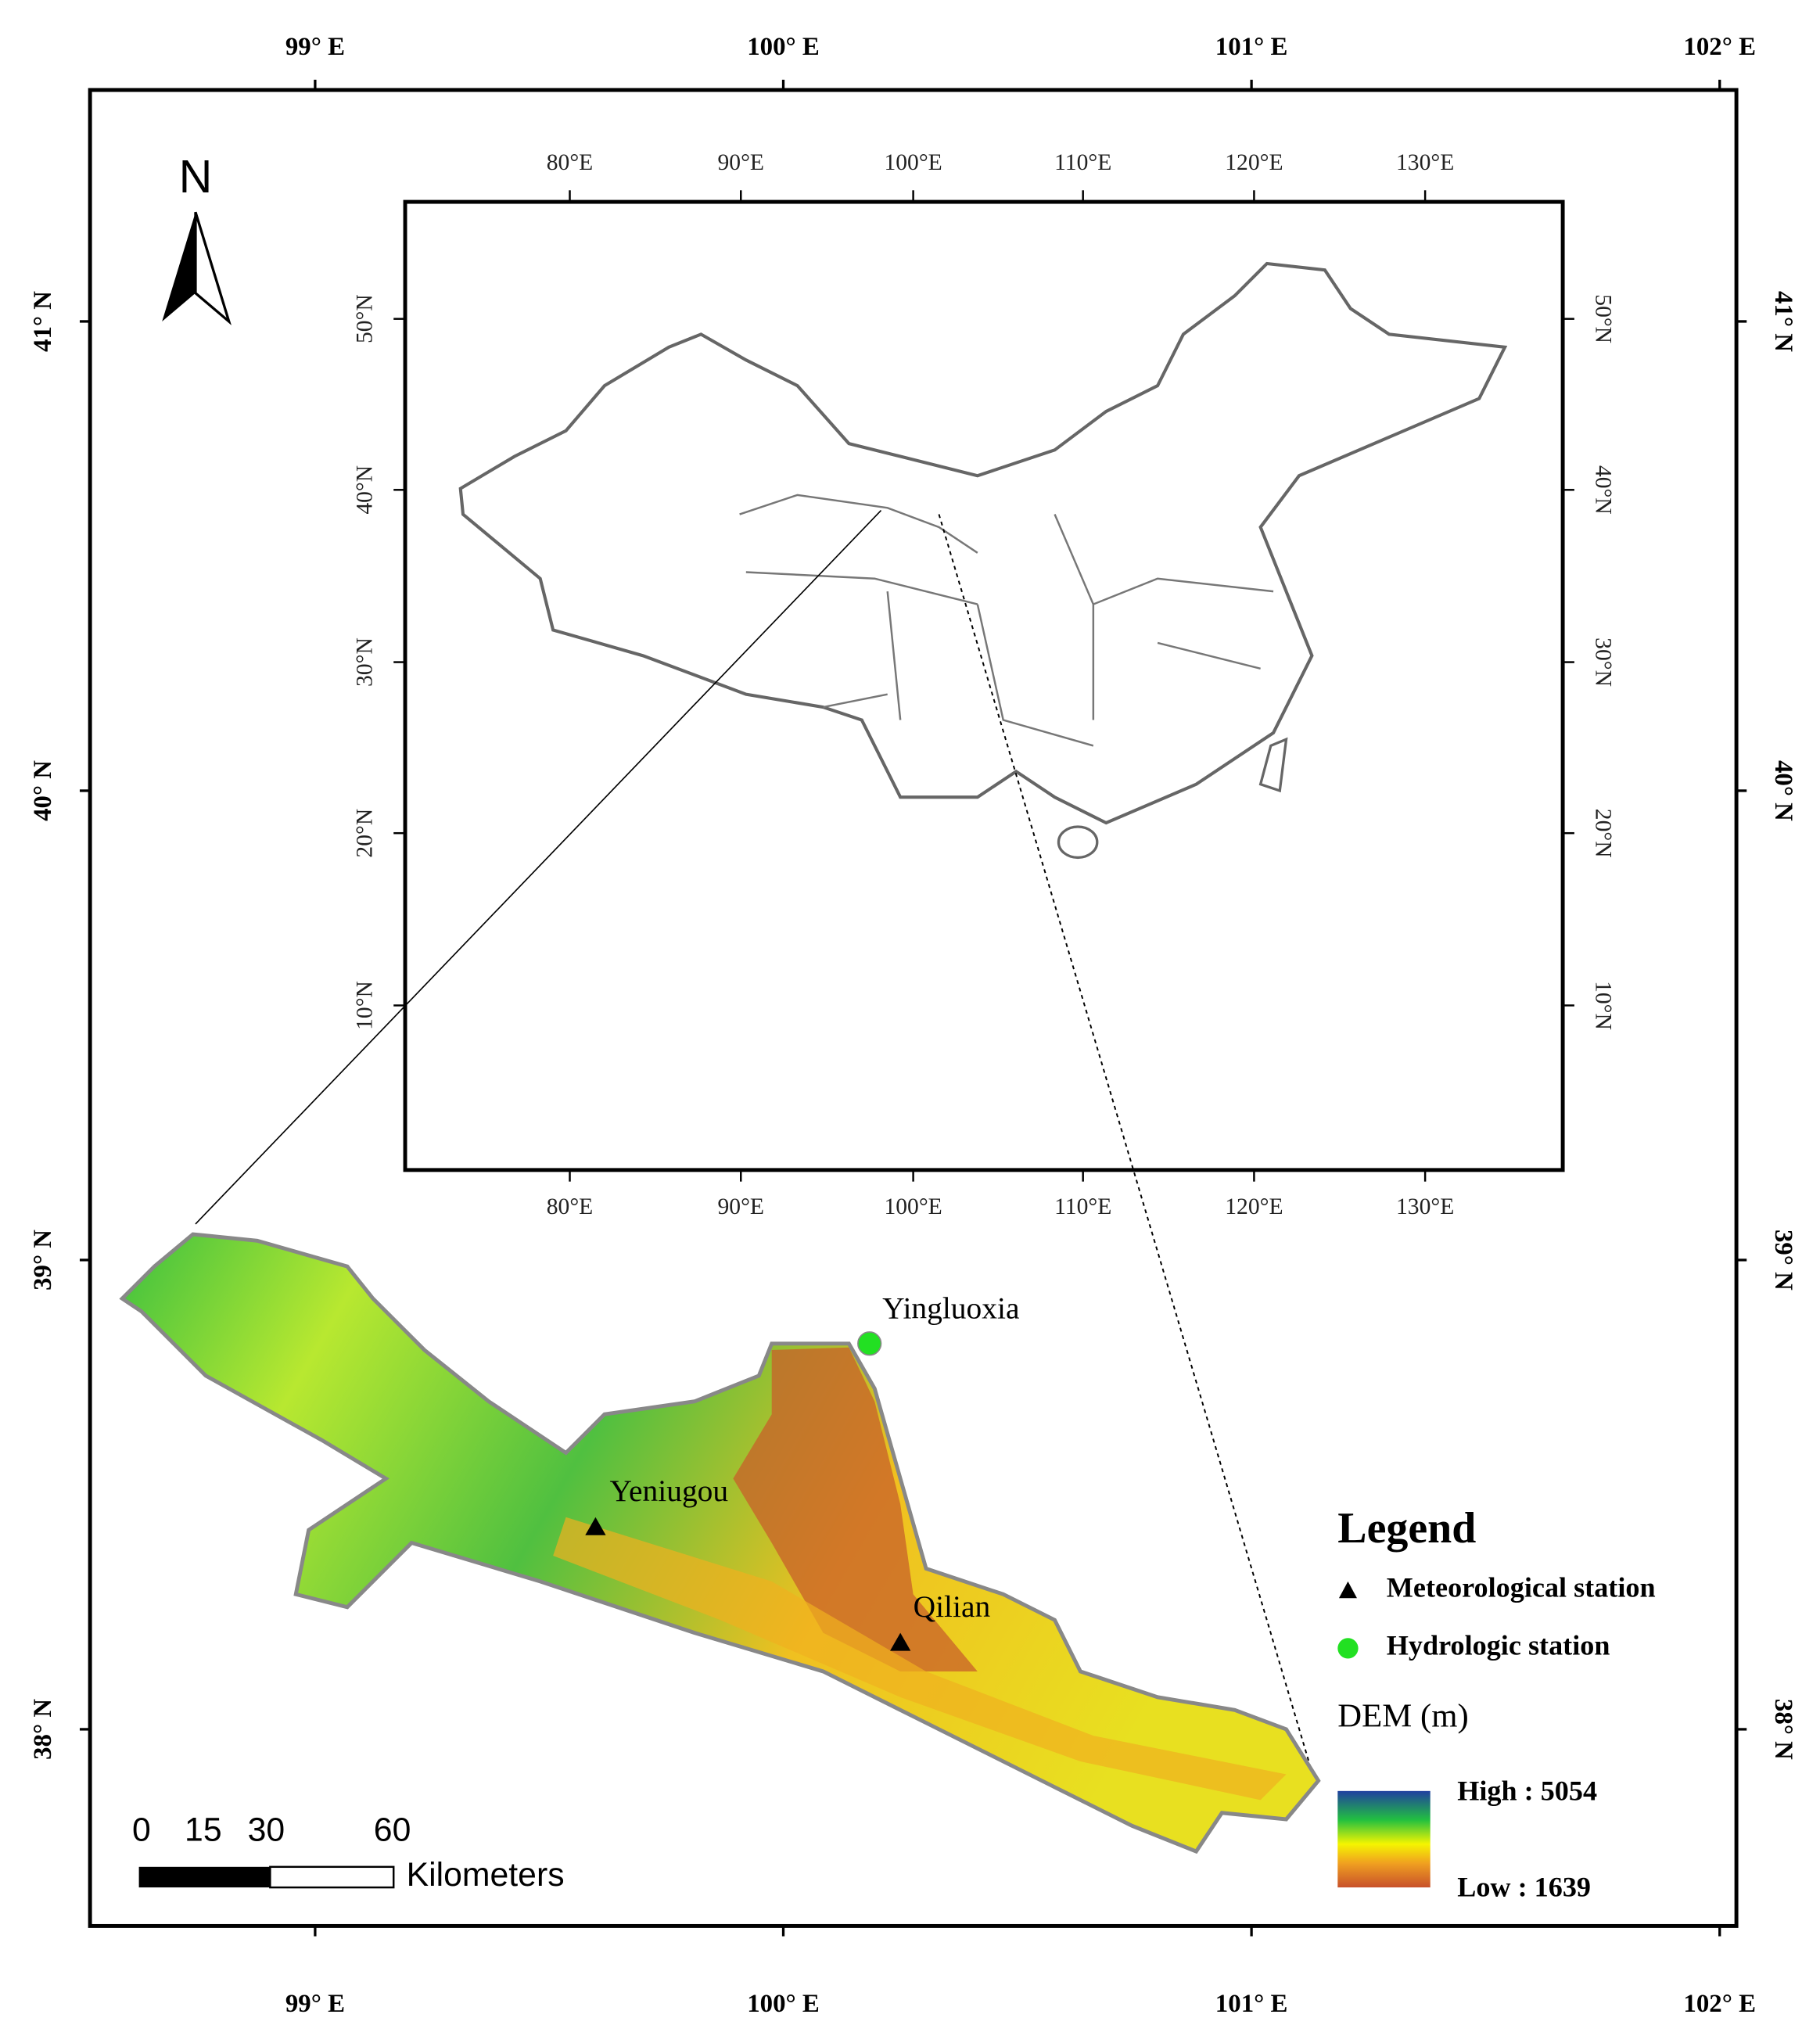  I want to click on dem-title: DEM (m), so click(1402, 1717).